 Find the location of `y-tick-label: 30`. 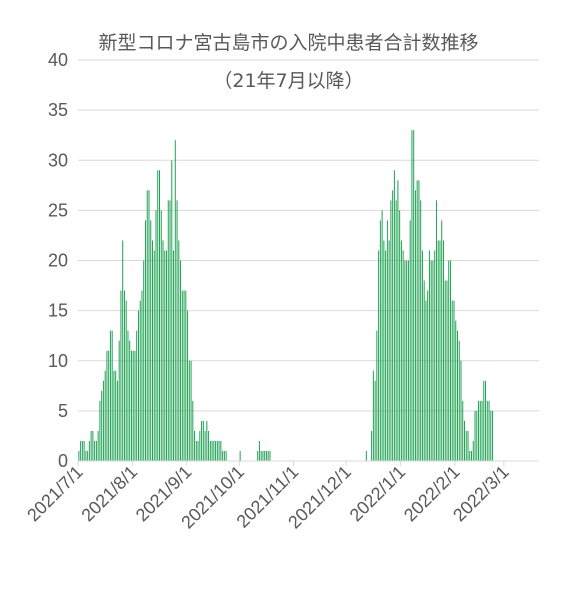

y-tick-label: 30 is located at coordinates (58, 160).